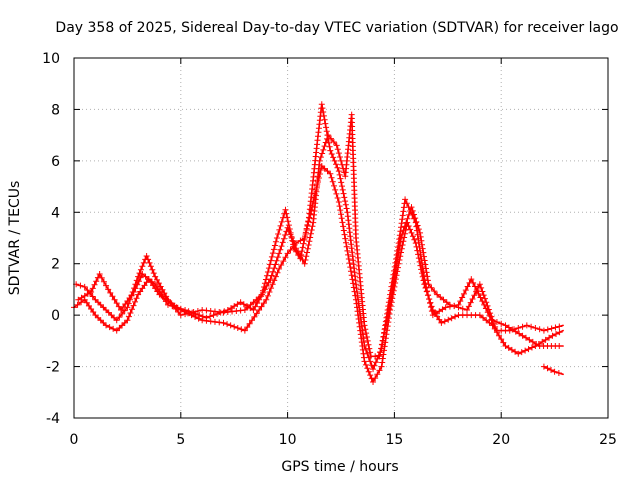 The height and width of the screenshot is (480, 640). What do you see at coordinates (501, 440) in the screenshot?
I see `x-tick-label: 20` at bounding box center [501, 440].